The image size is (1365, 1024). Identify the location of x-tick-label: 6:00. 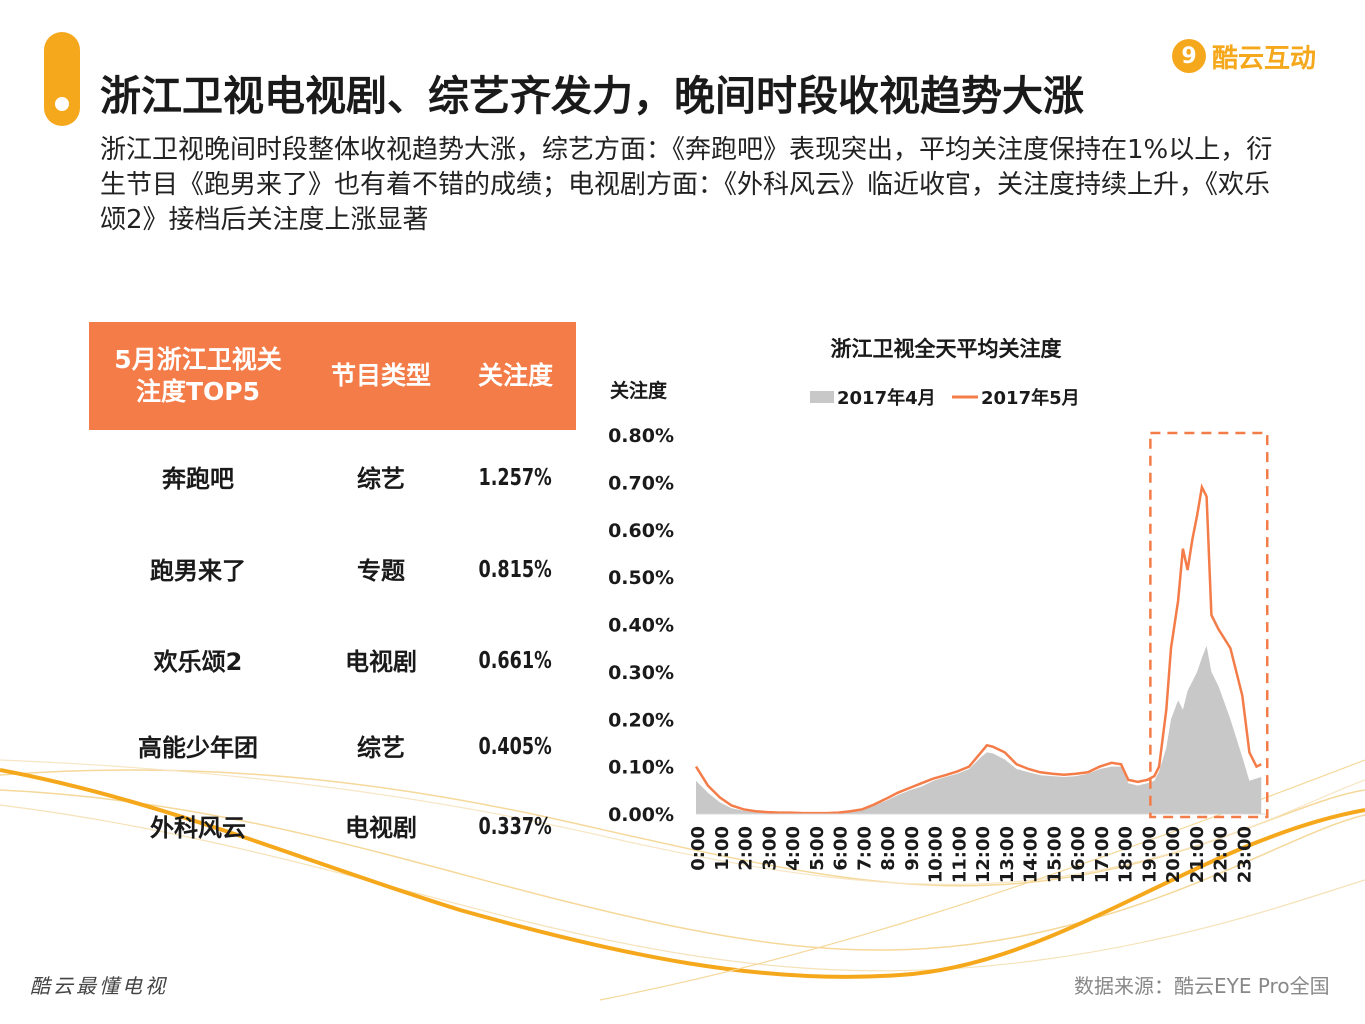
(841, 848).